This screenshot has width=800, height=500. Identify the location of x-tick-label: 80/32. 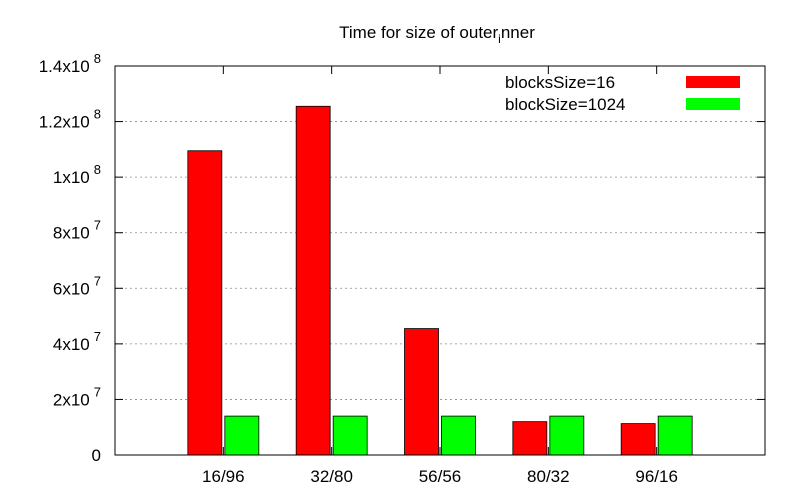
(548, 476).